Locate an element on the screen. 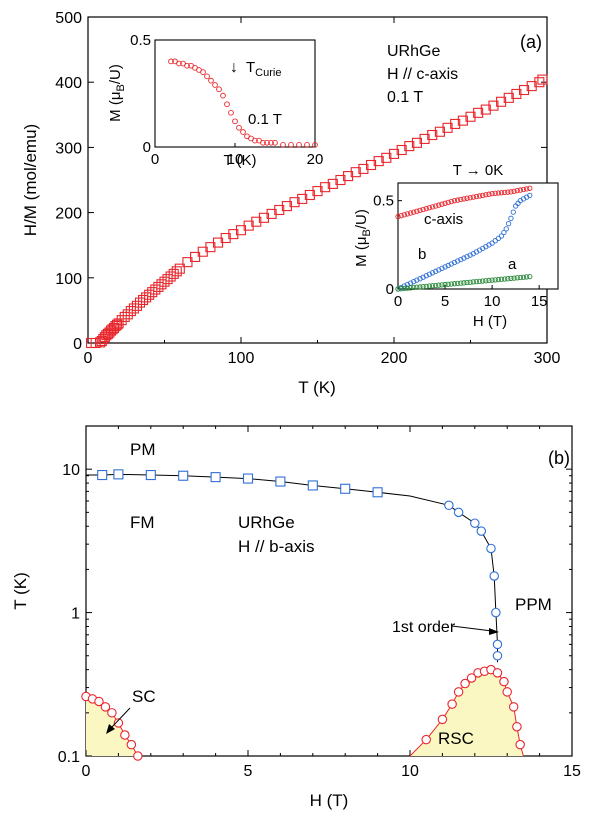 The height and width of the screenshot is (816, 602). b-x-tick-label: 0 is located at coordinates (86, 771).